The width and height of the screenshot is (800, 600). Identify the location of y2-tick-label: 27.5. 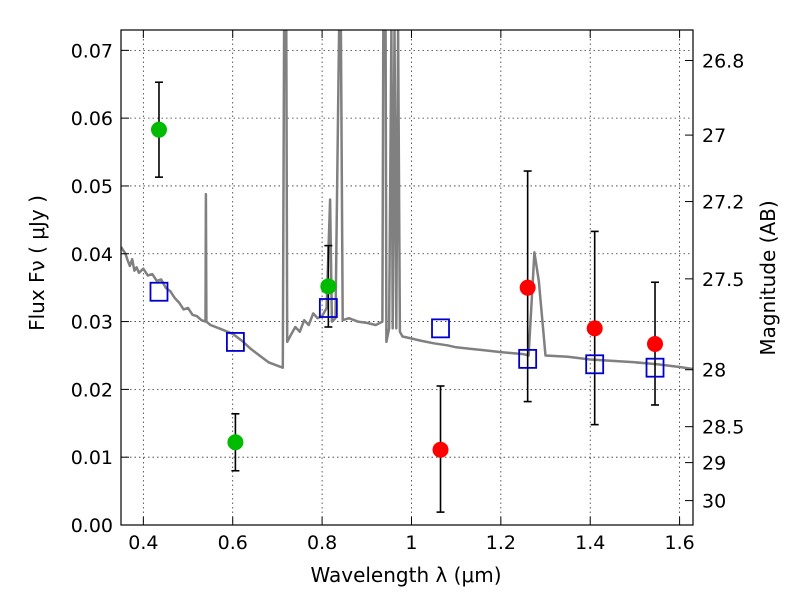
(723, 280).